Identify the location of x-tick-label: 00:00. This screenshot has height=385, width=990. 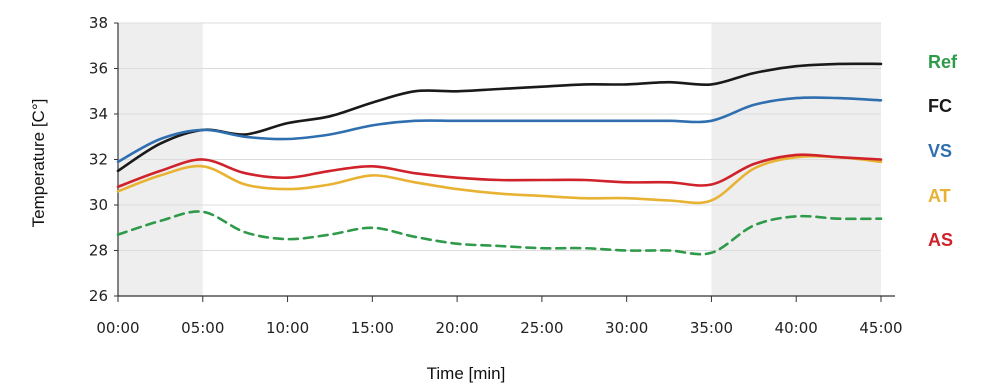
(117, 328).